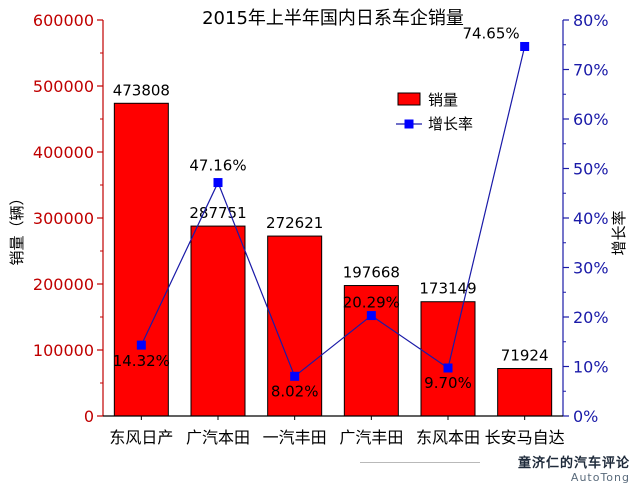  What do you see at coordinates (525, 437) in the screenshot?
I see `x-axis-tick-label-5: 长安马自达` at bounding box center [525, 437].